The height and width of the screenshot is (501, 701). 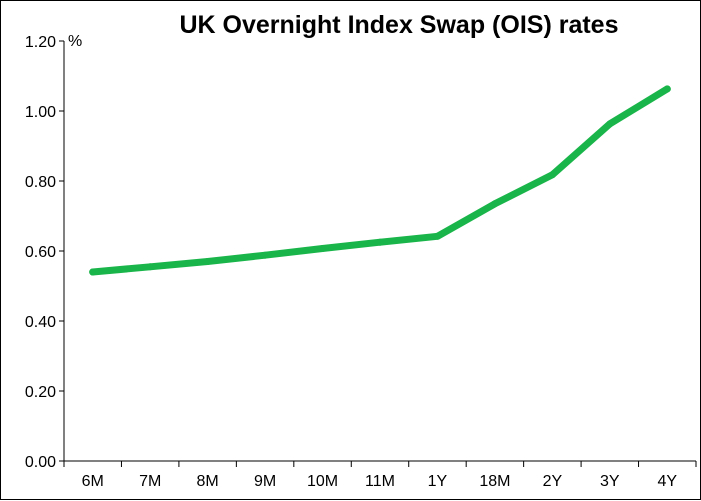 What do you see at coordinates (553, 481) in the screenshot?
I see `x-tick-label: 2Y` at bounding box center [553, 481].